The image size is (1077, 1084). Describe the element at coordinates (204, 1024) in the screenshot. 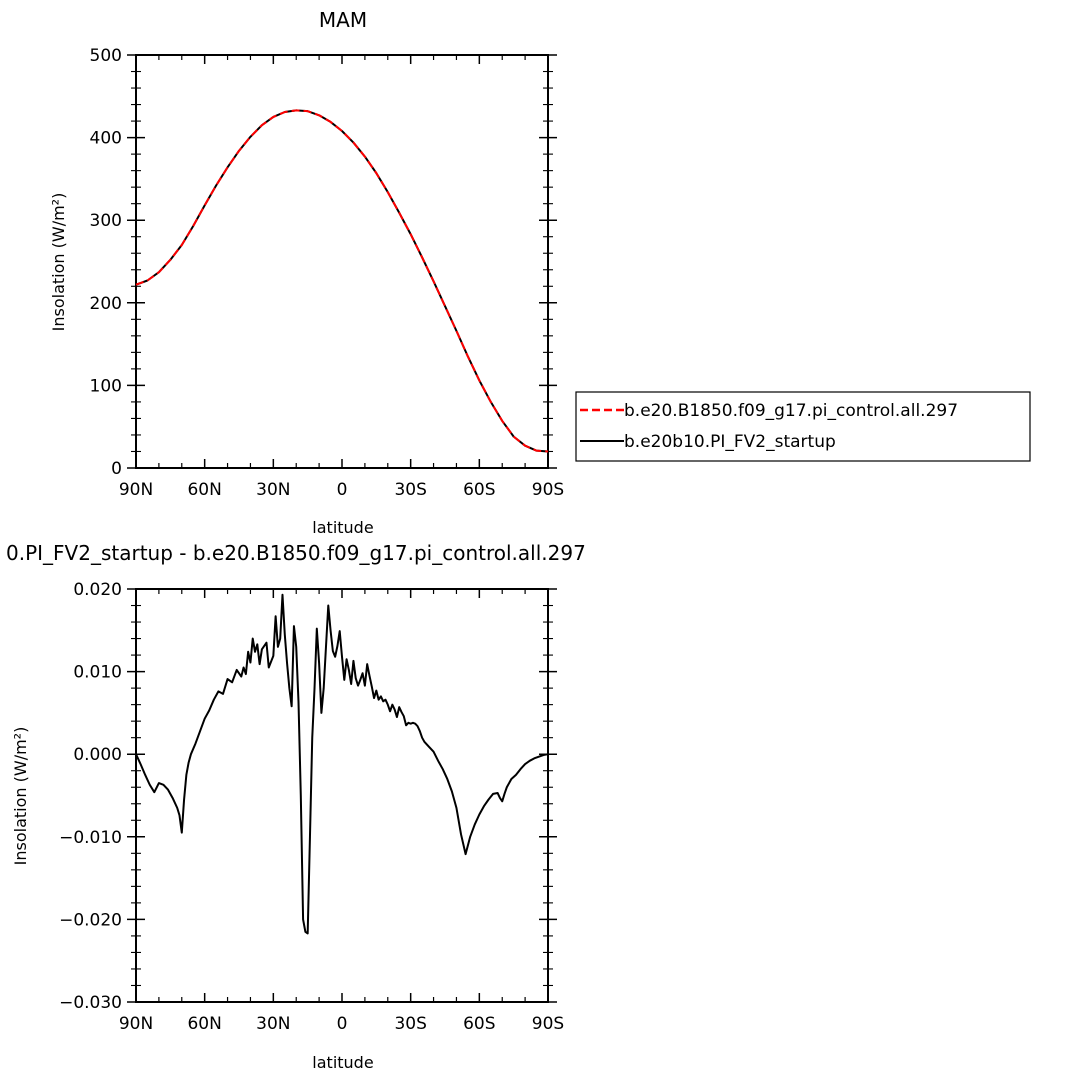

I see `bottom-x-tick-label: 60N` at that location.